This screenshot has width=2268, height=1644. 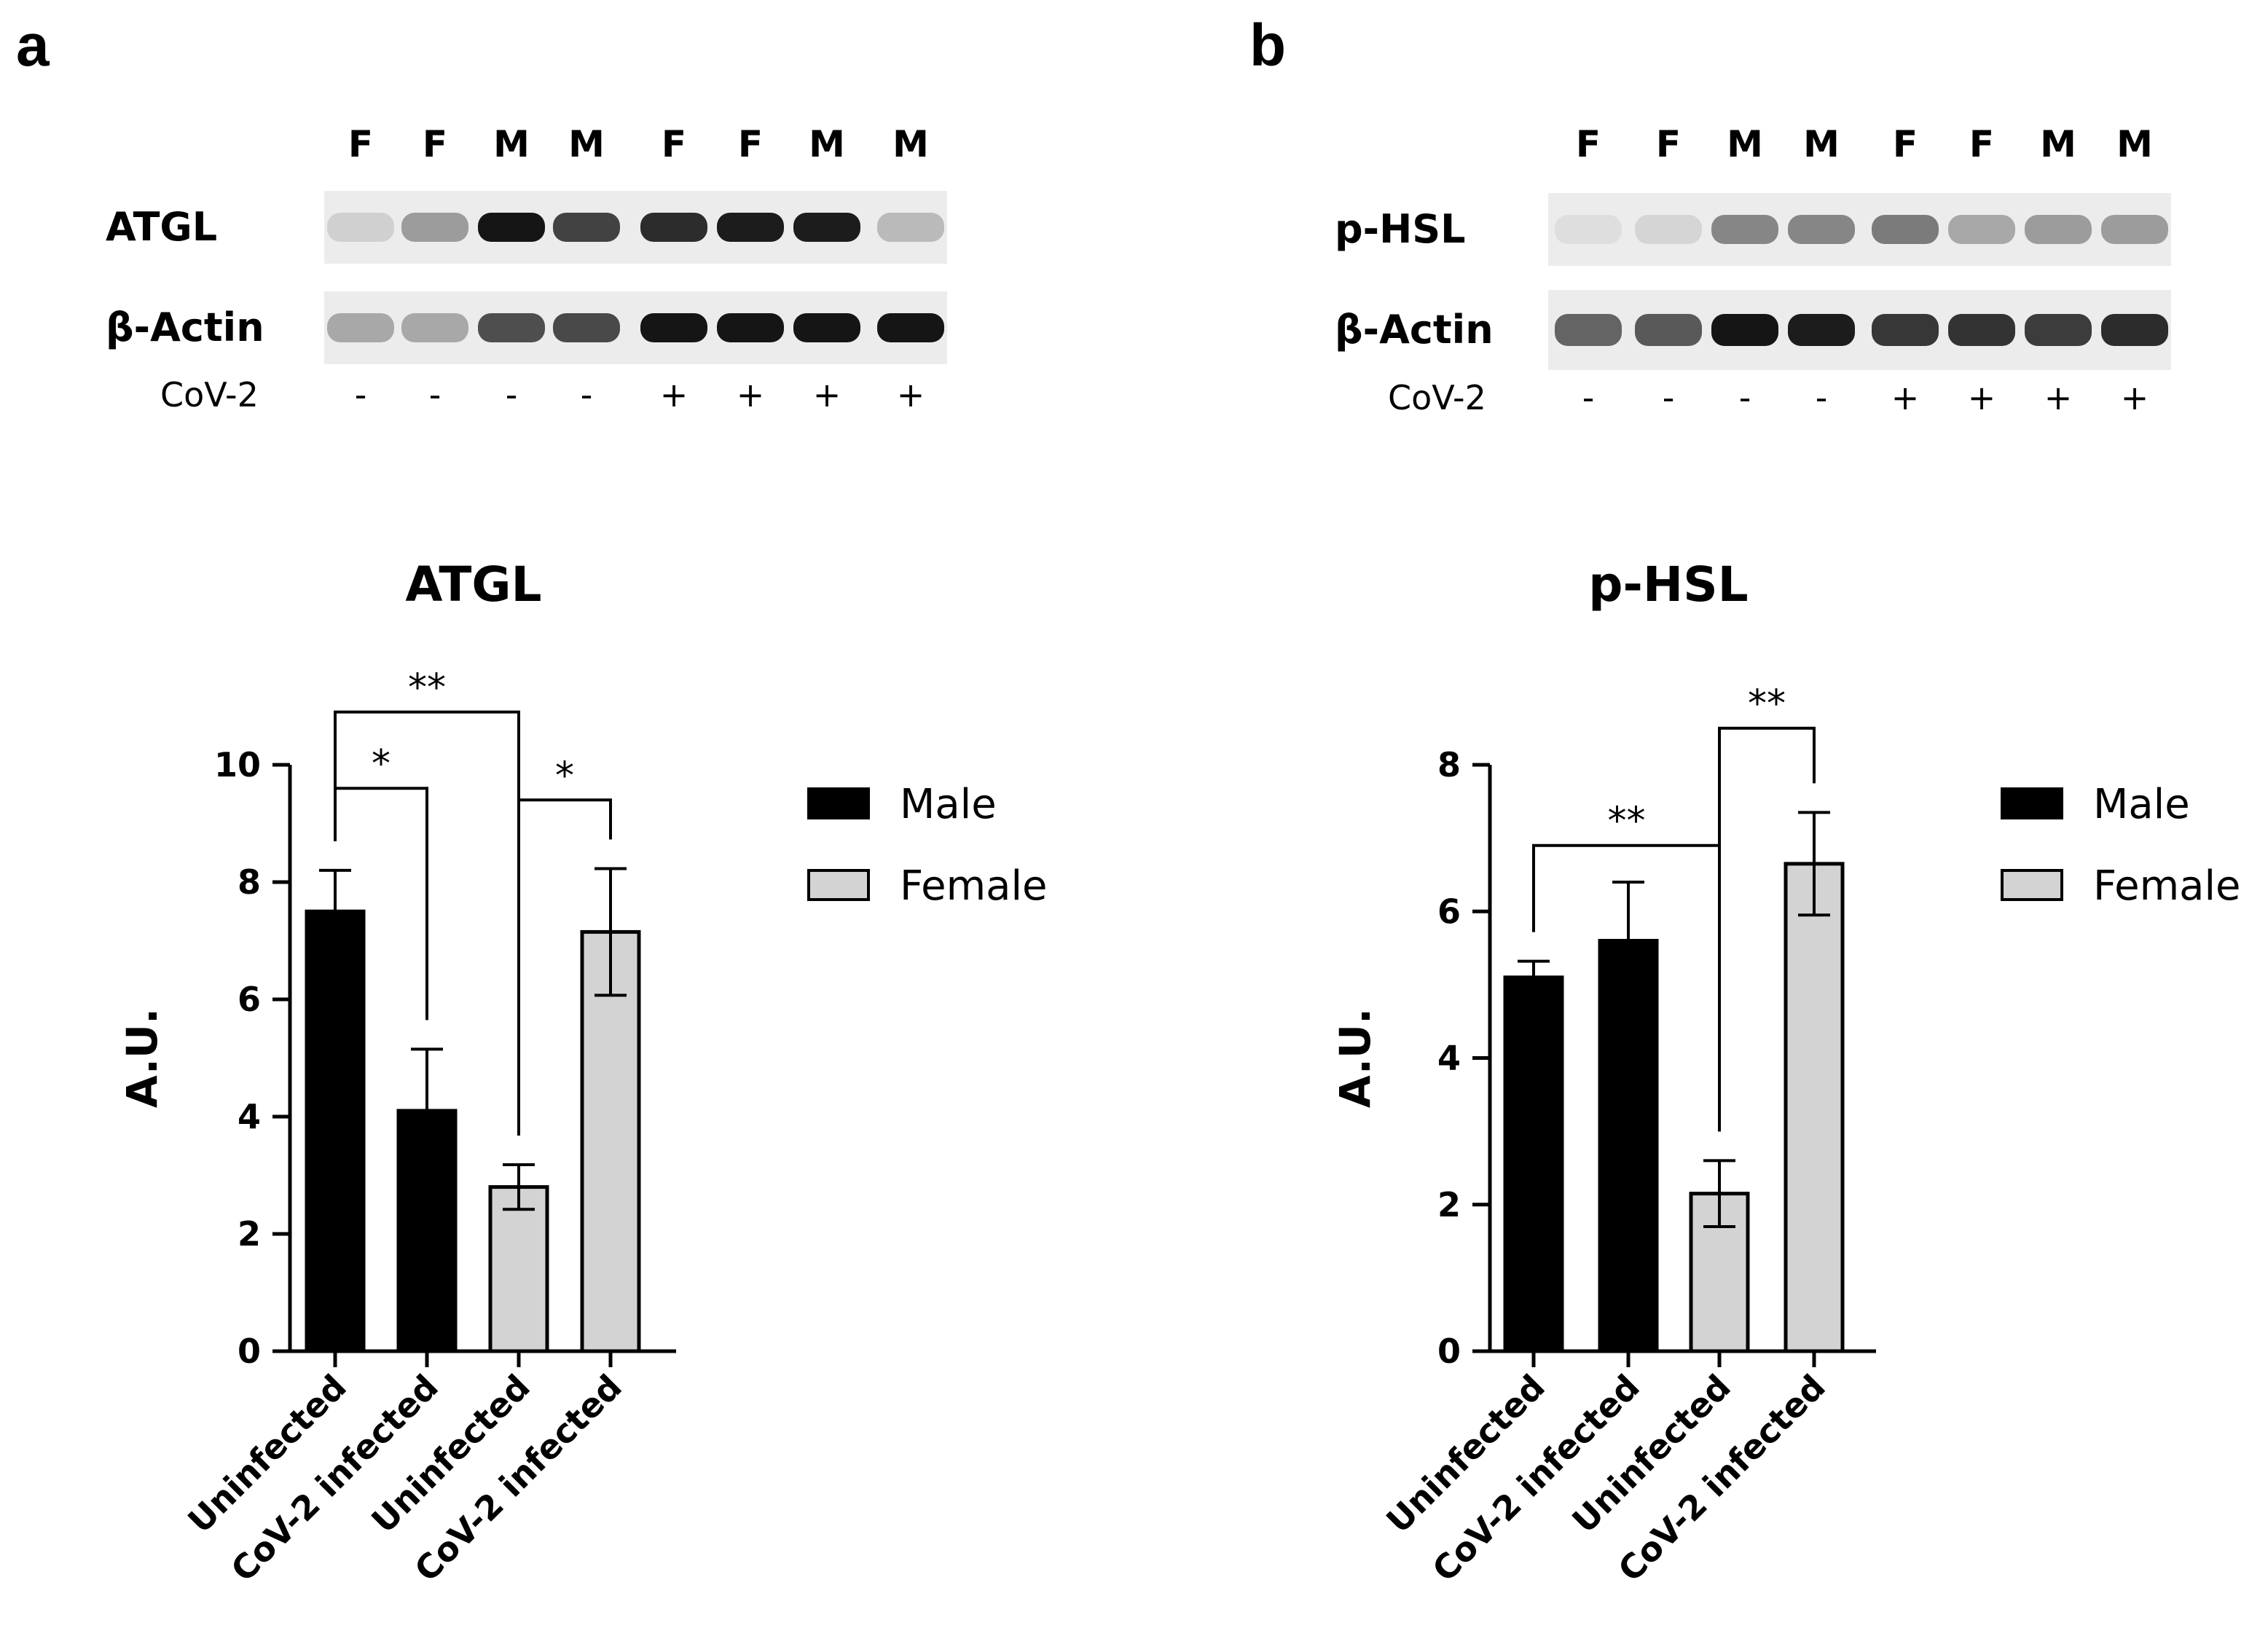 I want to click on legend-swatch-male, so click(x=2032, y=803).